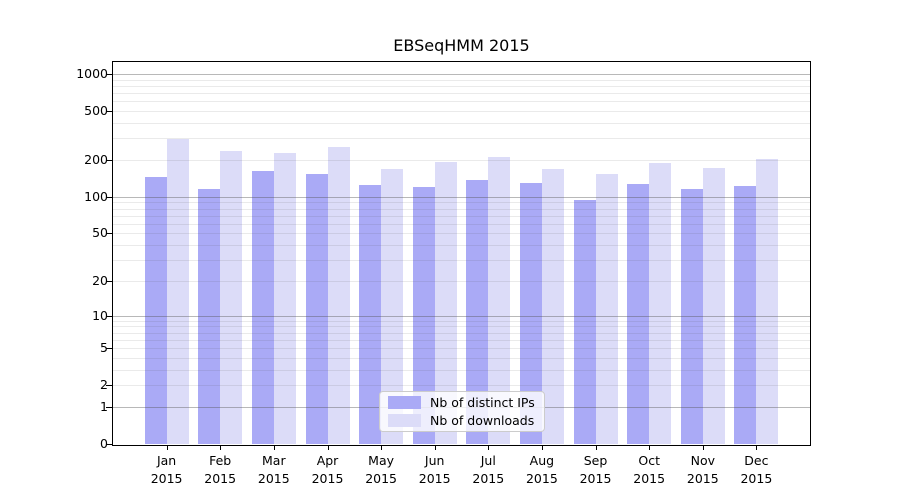 The height and width of the screenshot is (500, 900). What do you see at coordinates (96, 111) in the screenshot?
I see `y-tick-label: 500` at bounding box center [96, 111].